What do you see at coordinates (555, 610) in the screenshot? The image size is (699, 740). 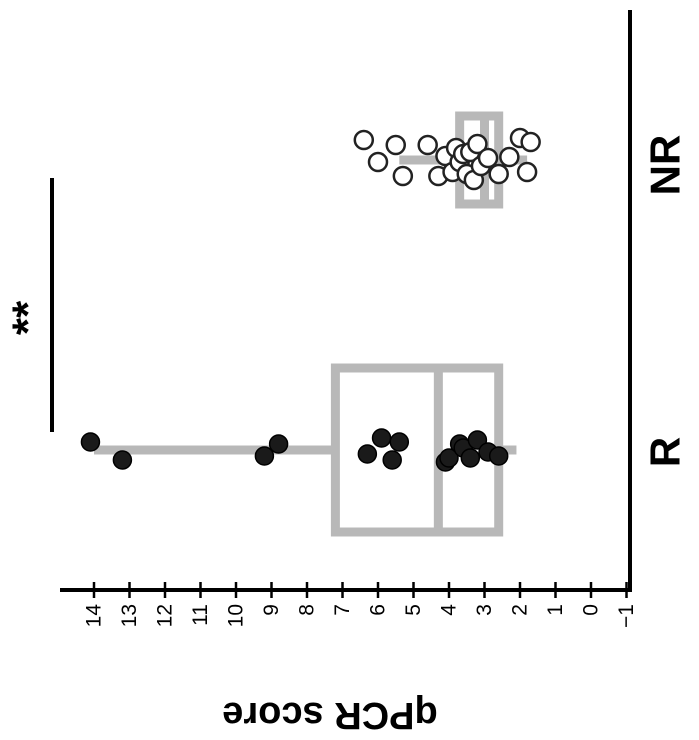 I see `y-tick-label-13: 1` at bounding box center [555, 610].